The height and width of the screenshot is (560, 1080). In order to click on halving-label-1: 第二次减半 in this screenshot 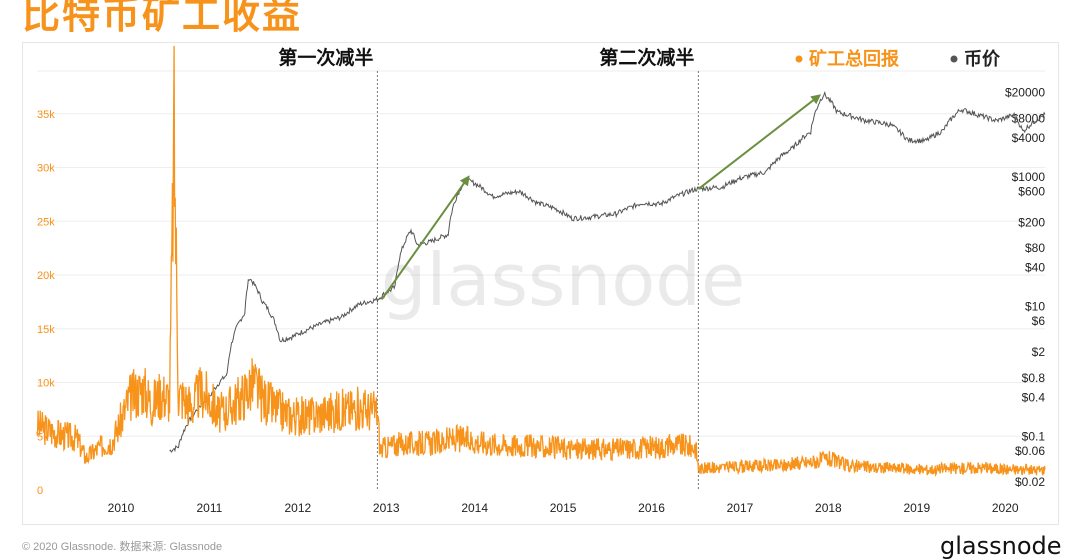, I will do `click(646, 57)`.